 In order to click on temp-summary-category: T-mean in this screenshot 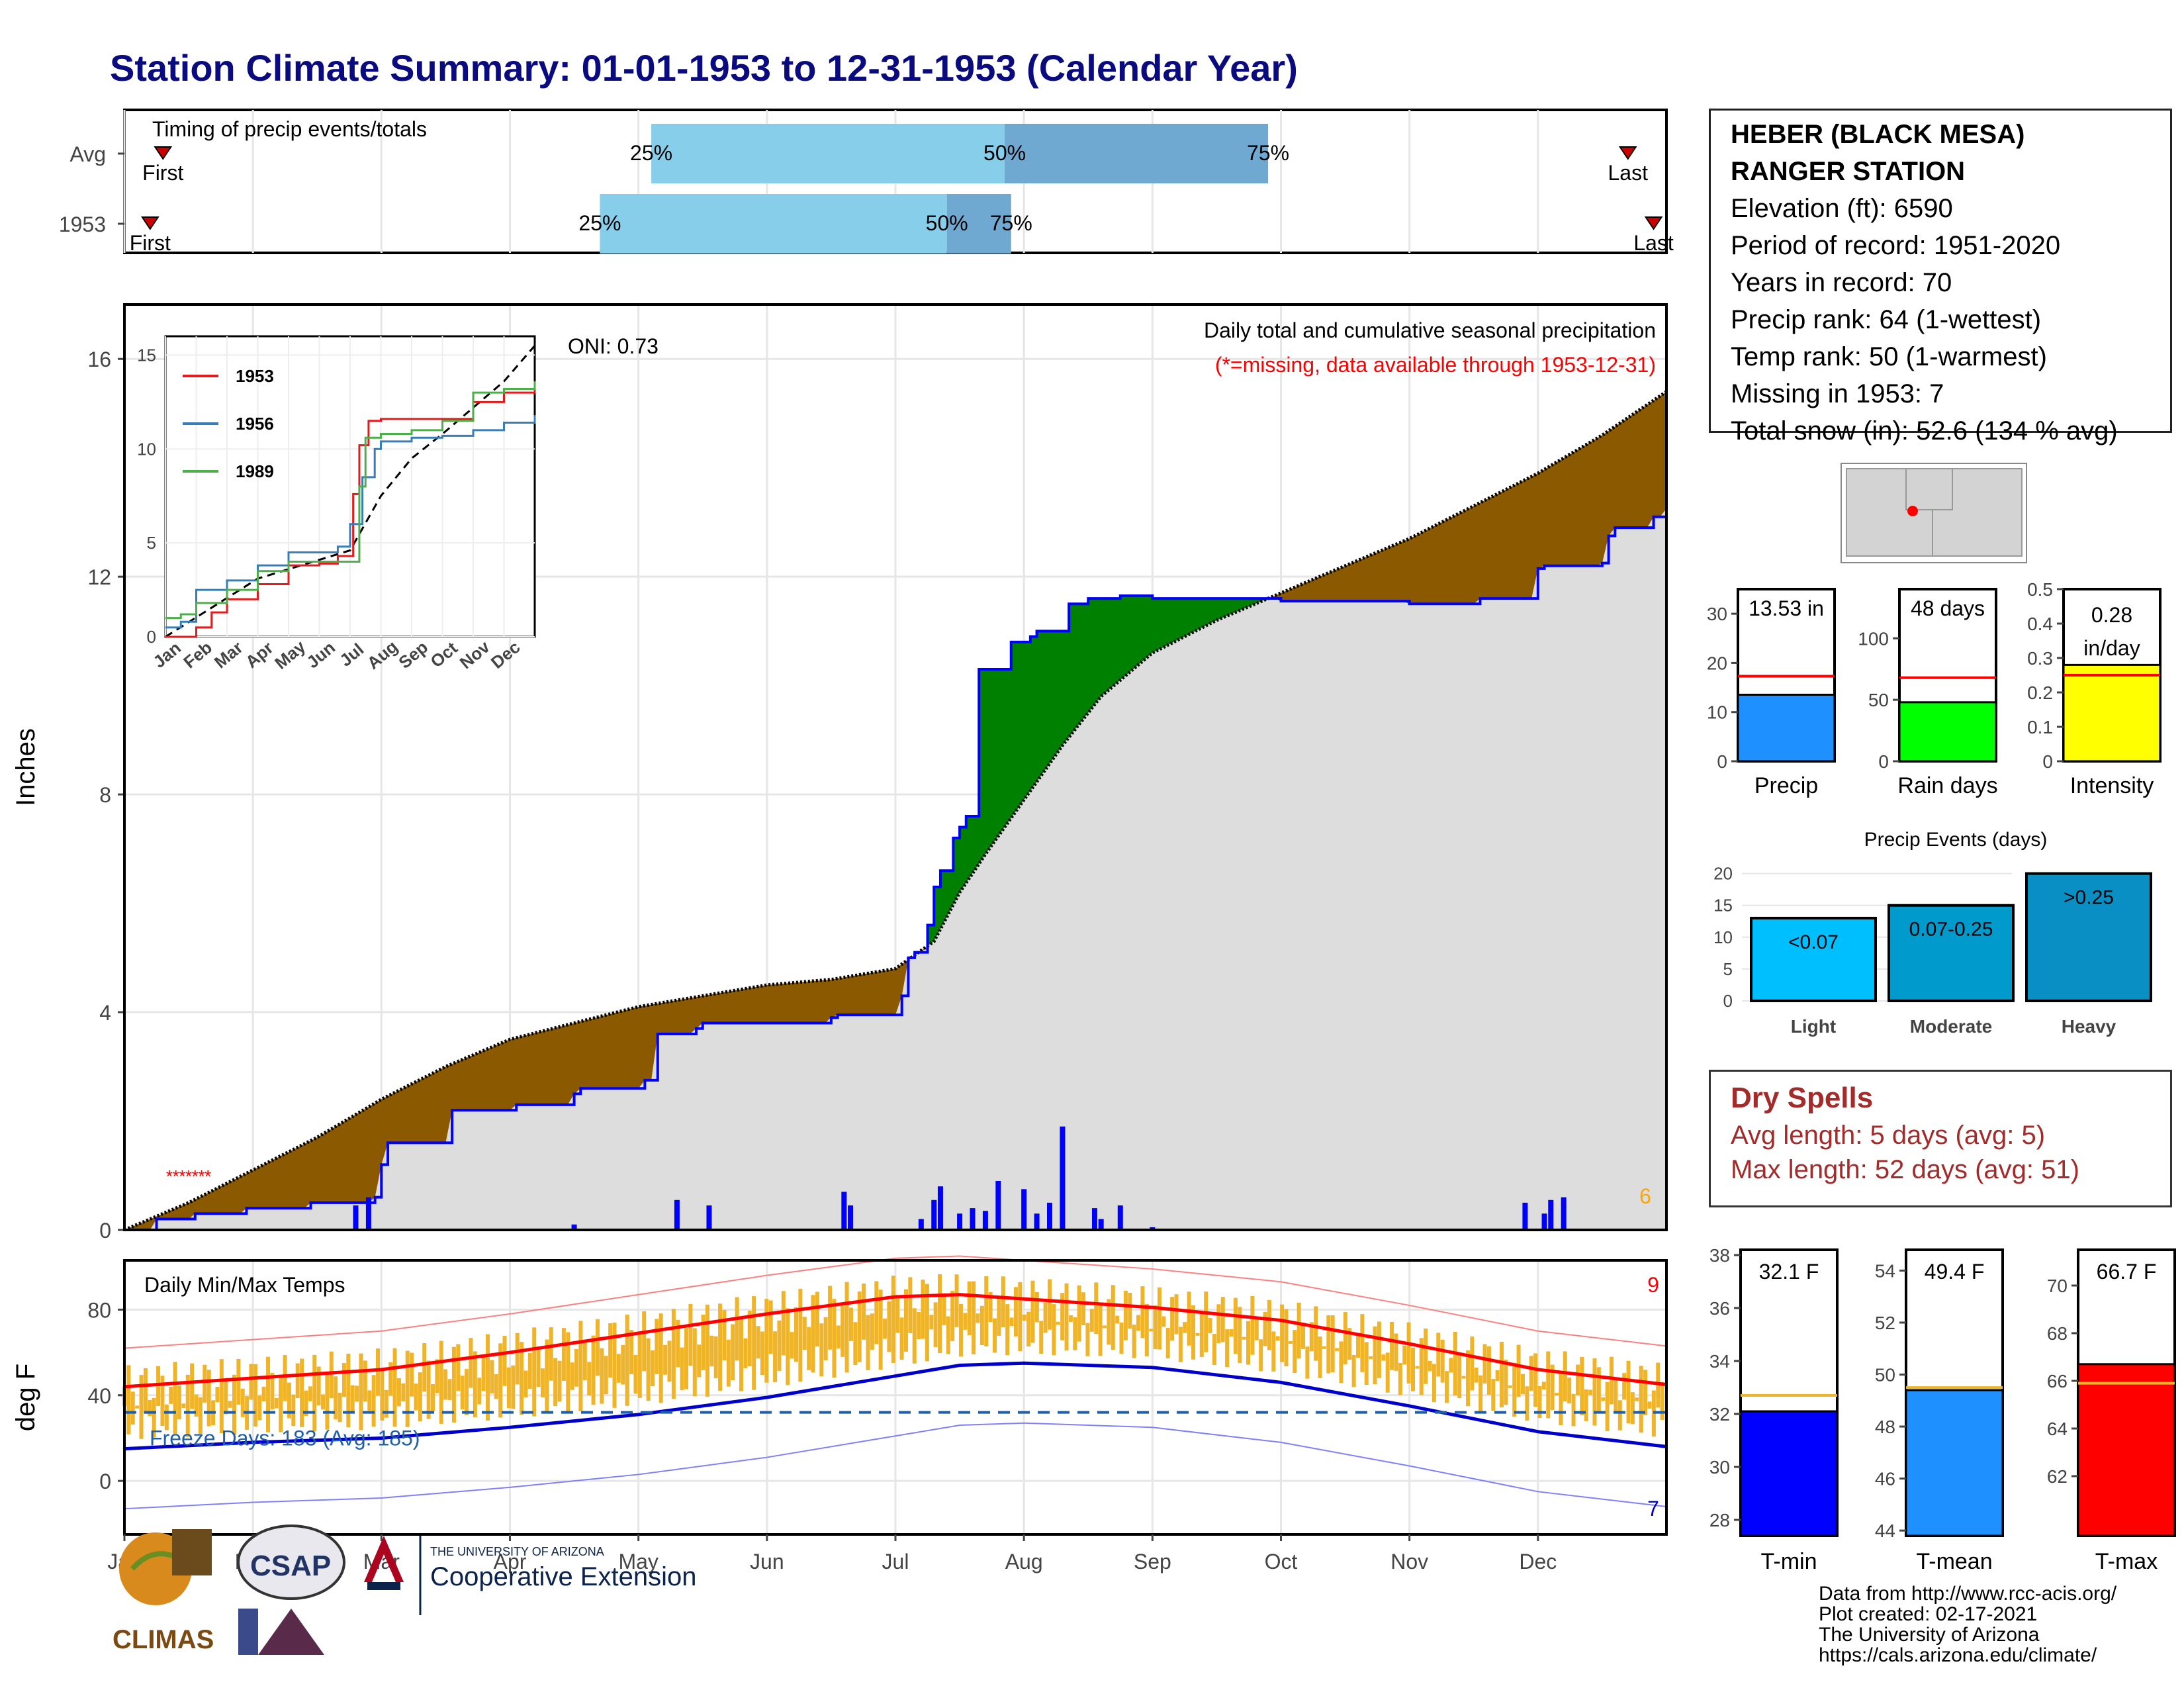, I will do `click(1954, 1561)`.